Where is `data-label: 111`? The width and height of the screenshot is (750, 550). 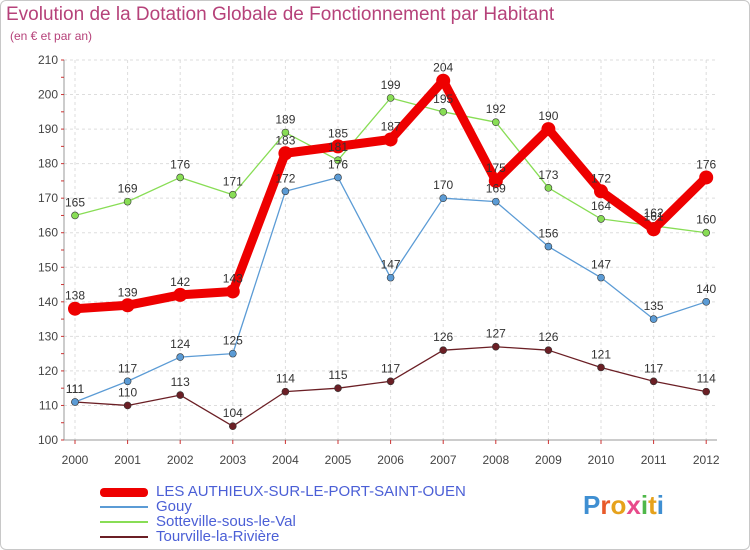
data-label: 111 is located at coordinates (75, 389).